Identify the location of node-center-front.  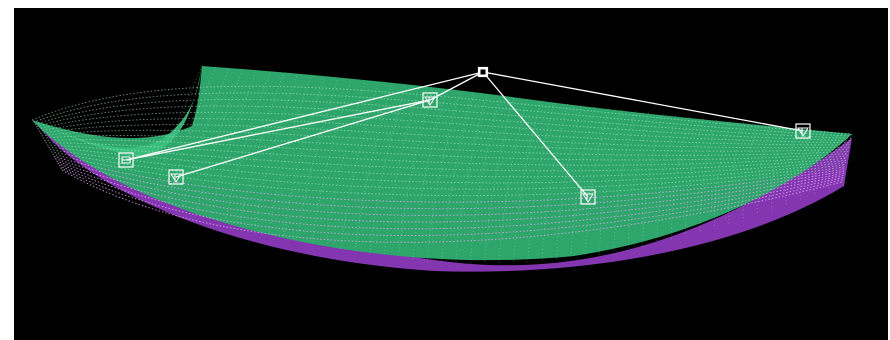
(588, 197).